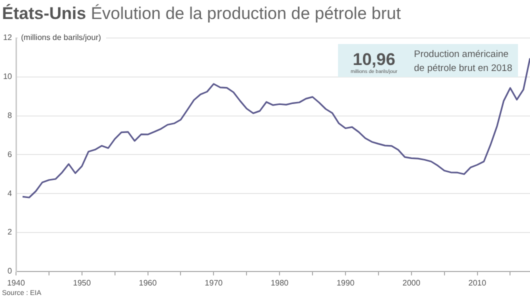 The width and height of the screenshot is (530, 301). I want to click on y-tick-label: 6, so click(10, 154).